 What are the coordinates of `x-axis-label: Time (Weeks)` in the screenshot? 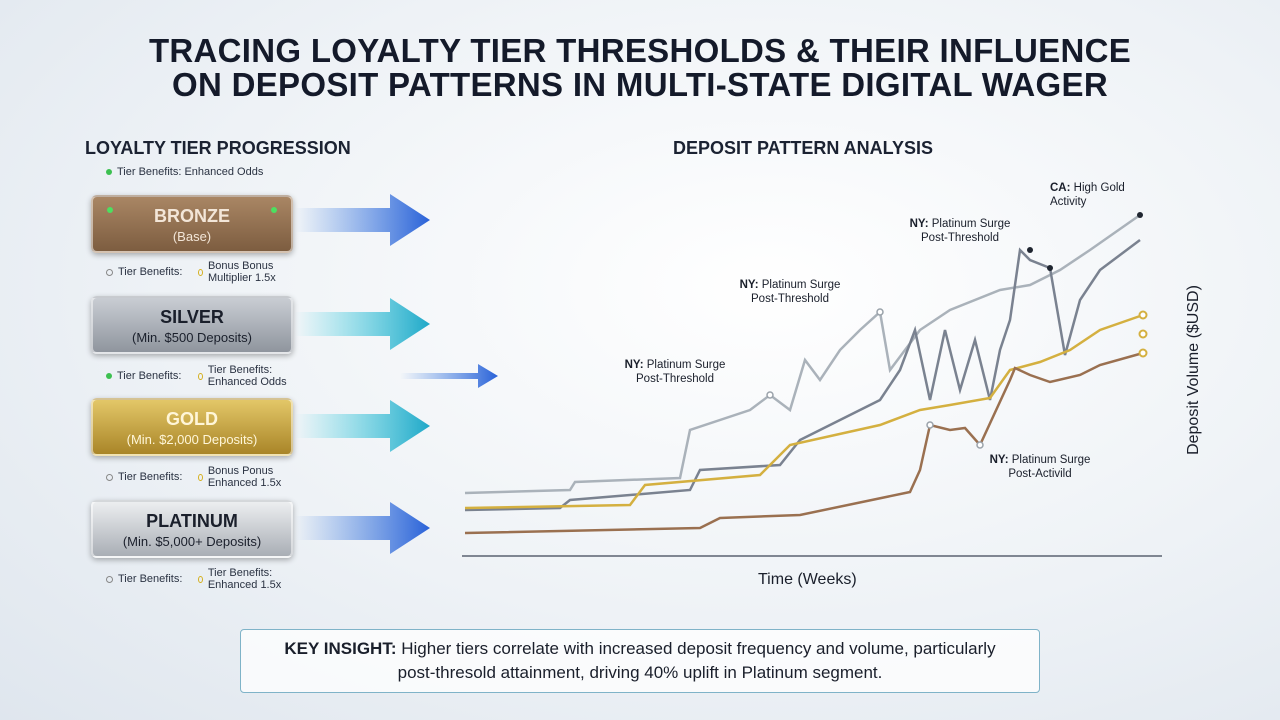 It's located at (807, 579).